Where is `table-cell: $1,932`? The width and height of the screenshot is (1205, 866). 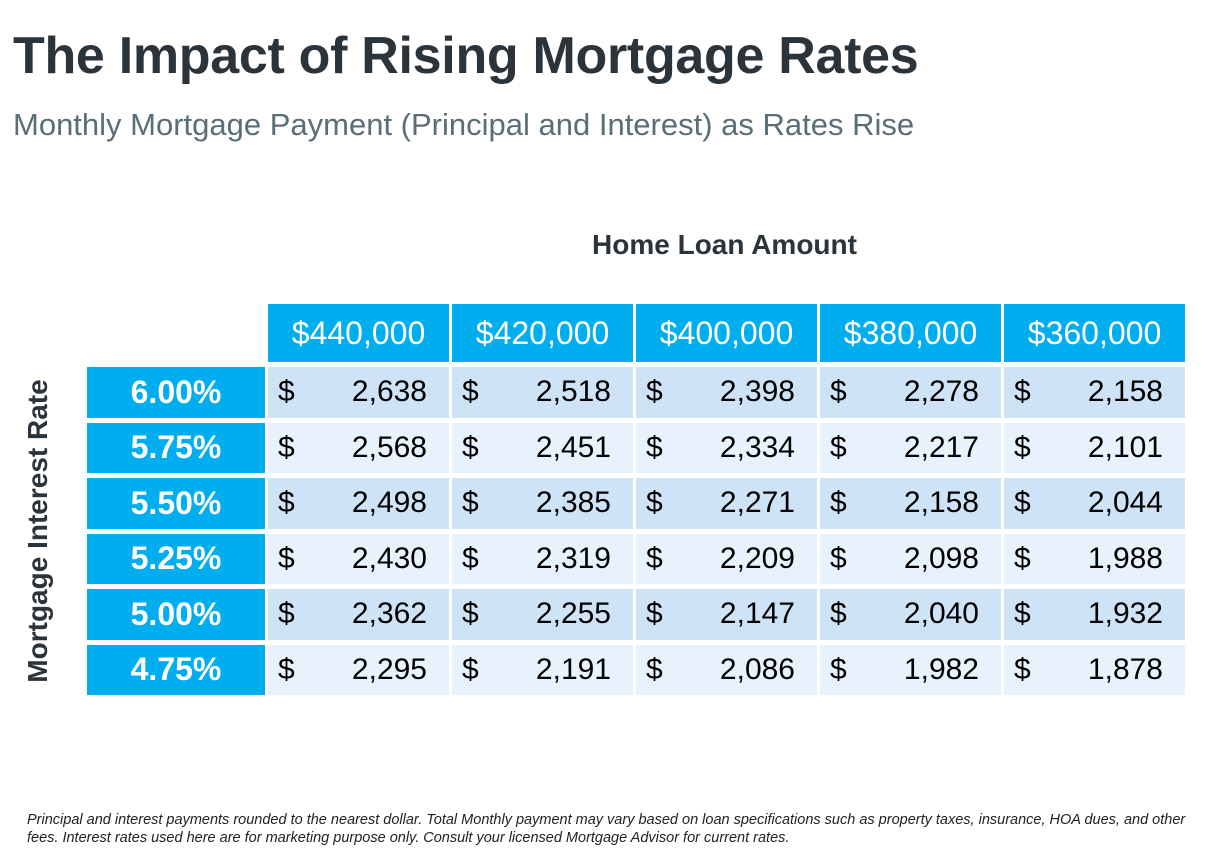 table-cell: $1,932 is located at coordinates (1094, 614).